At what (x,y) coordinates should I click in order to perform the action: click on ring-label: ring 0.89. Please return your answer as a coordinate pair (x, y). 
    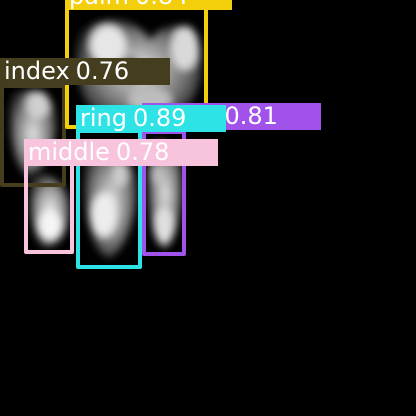
    Looking at the image, I should click on (151, 118).